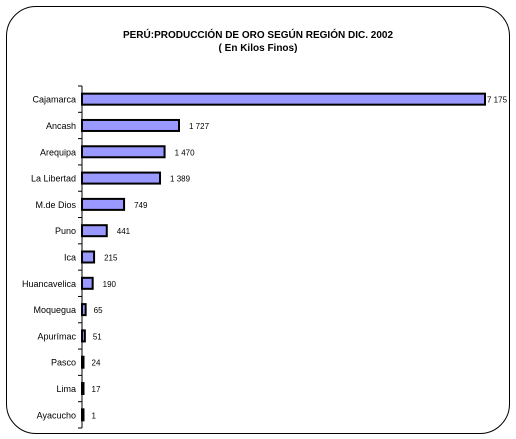 Image resolution: width=516 pixels, height=439 pixels. I want to click on data-label: 1 470, so click(185, 152).